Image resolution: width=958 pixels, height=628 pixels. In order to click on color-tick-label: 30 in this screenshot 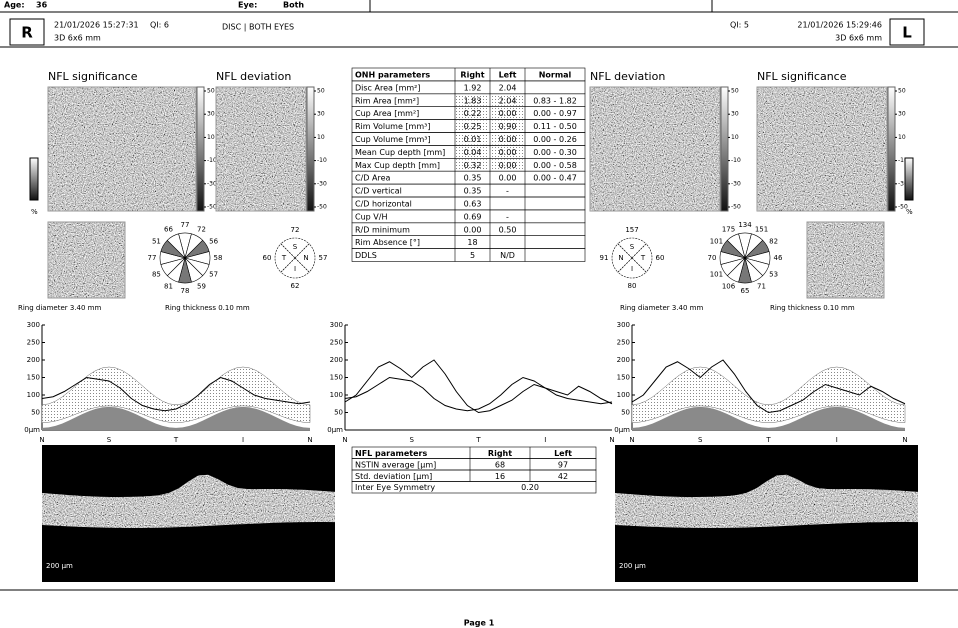, I will do `click(321, 114)`.